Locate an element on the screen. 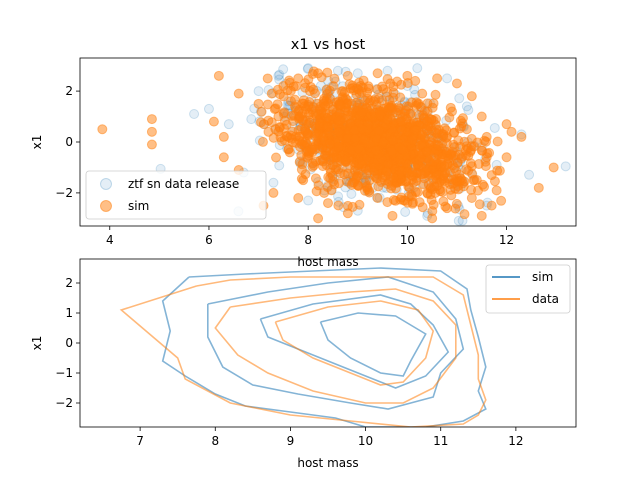  scatter-x-tick-label: 6 is located at coordinates (209, 240).